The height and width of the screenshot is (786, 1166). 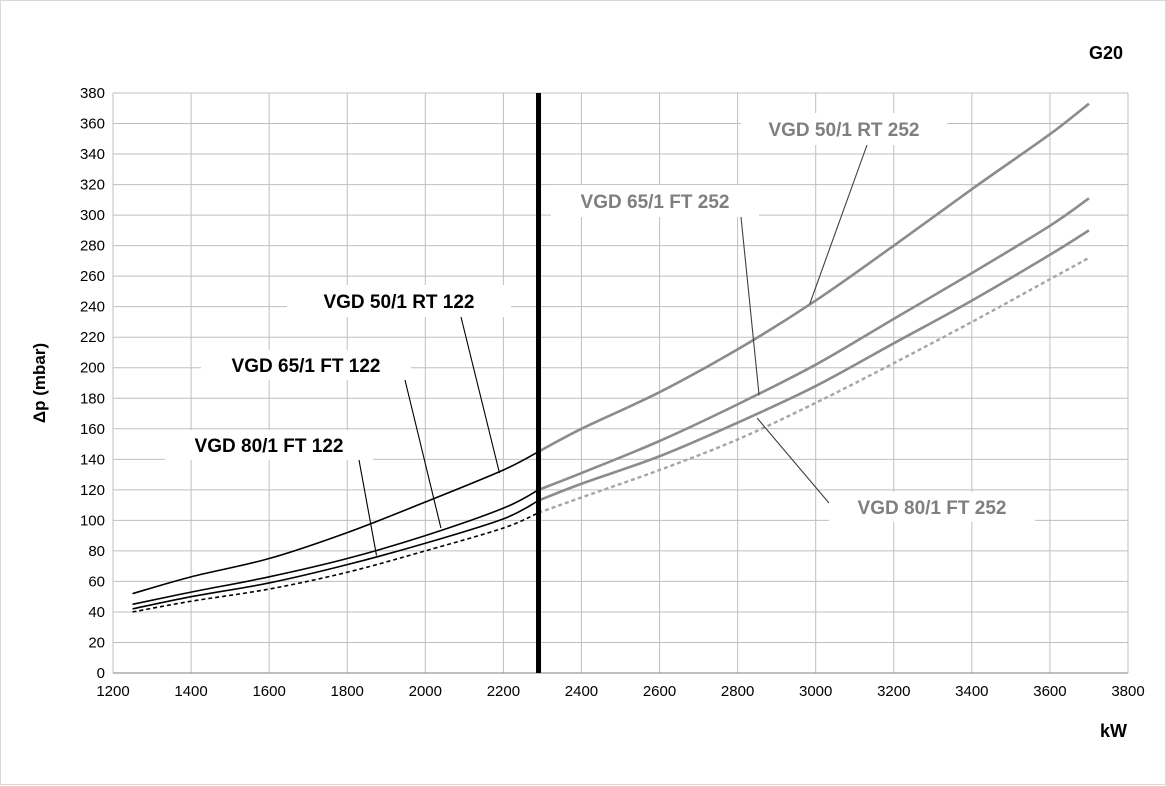 What do you see at coordinates (92, 368) in the screenshot?
I see `y-tick-label: 200` at bounding box center [92, 368].